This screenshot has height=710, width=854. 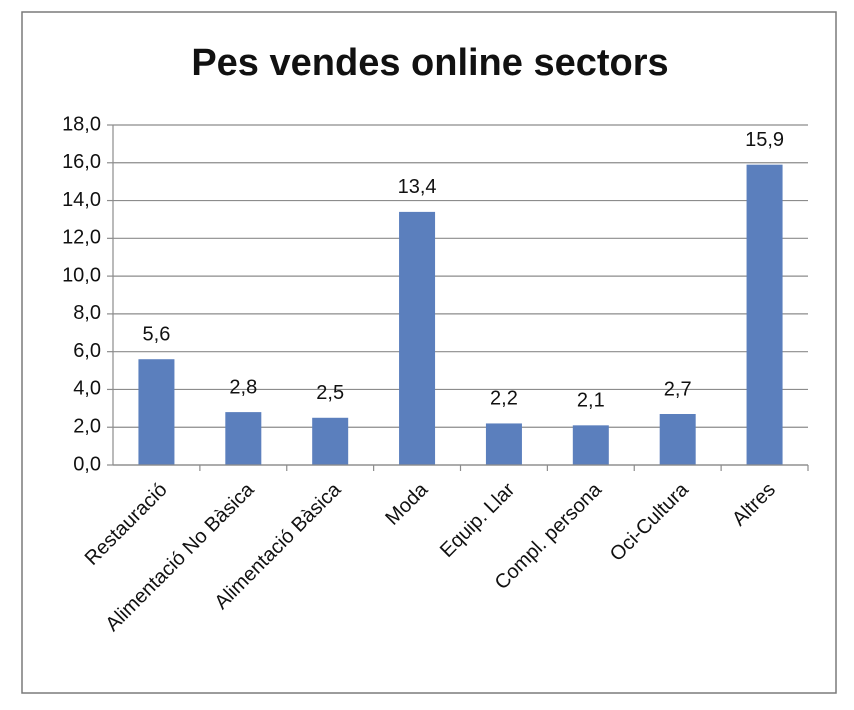 What do you see at coordinates (87, 464) in the screenshot?
I see `y-tick-label: 0,0` at bounding box center [87, 464].